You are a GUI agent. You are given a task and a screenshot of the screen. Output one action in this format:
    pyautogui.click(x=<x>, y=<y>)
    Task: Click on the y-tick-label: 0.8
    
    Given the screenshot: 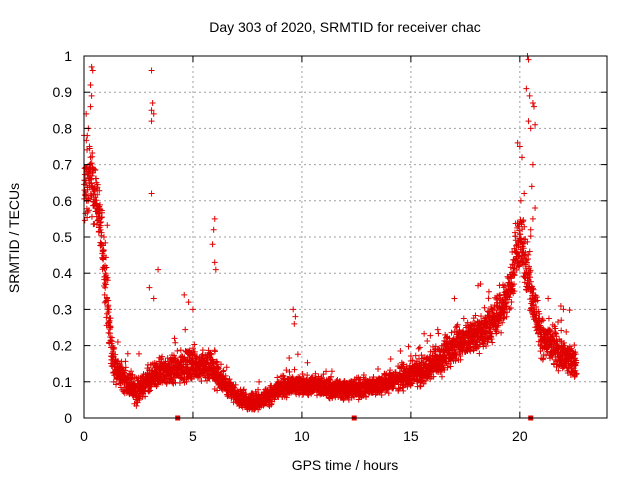 What is the action you would take?
    pyautogui.click(x=63, y=128)
    